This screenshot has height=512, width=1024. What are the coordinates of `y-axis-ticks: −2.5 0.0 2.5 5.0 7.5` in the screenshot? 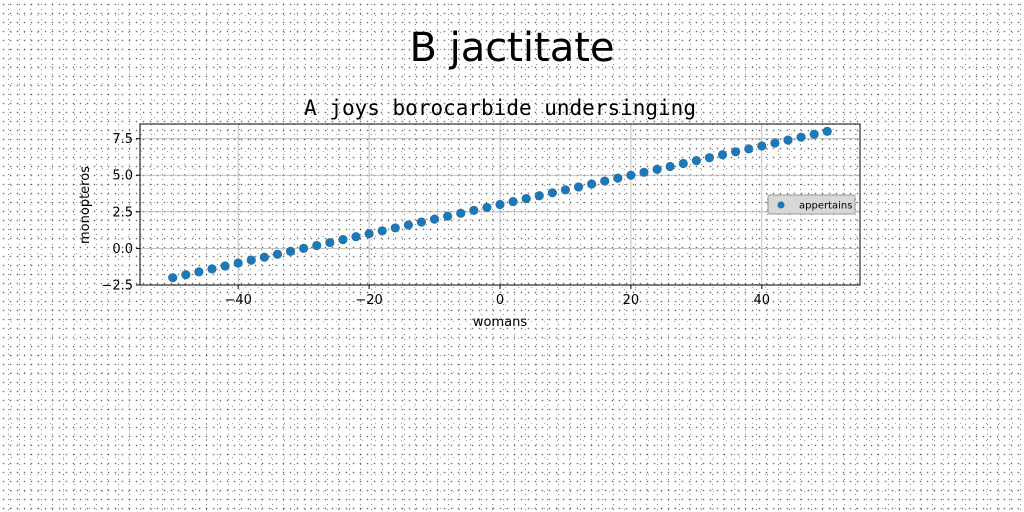 It's located at (120, 213).